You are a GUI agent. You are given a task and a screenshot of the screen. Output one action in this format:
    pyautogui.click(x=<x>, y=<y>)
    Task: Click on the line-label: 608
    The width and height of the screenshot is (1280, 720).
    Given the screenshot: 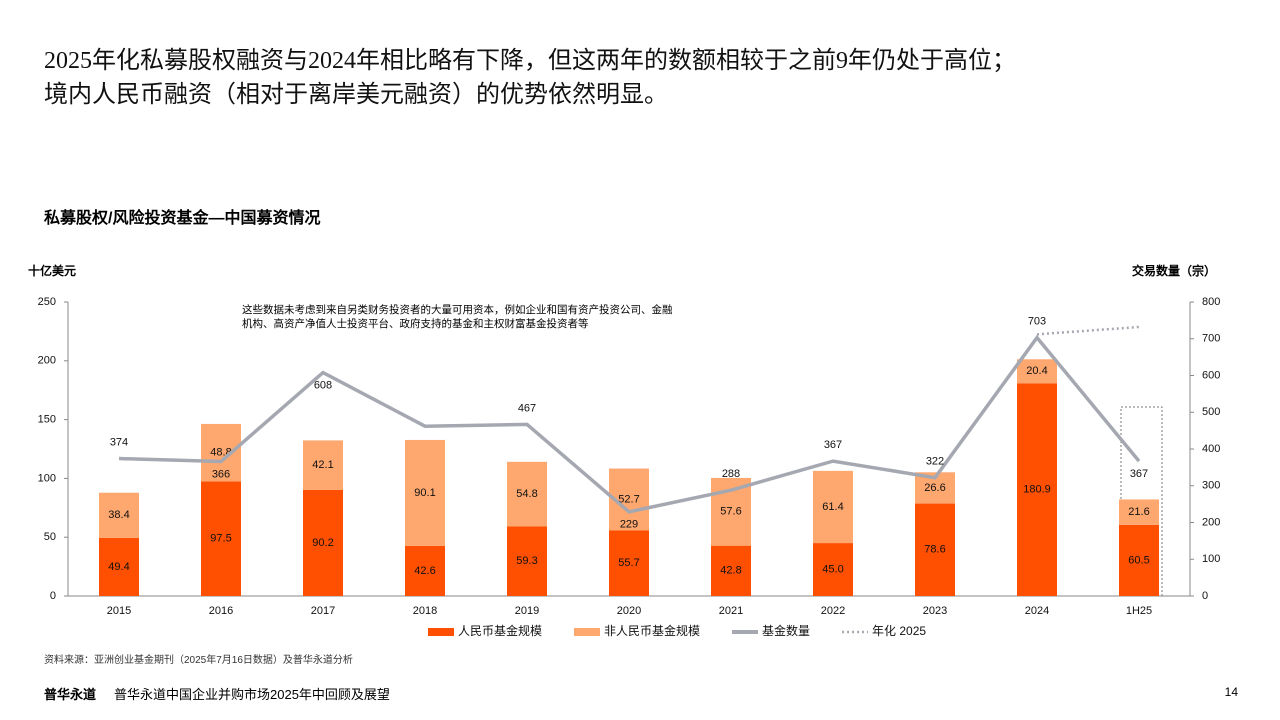 What is the action you would take?
    pyautogui.click(x=323, y=385)
    